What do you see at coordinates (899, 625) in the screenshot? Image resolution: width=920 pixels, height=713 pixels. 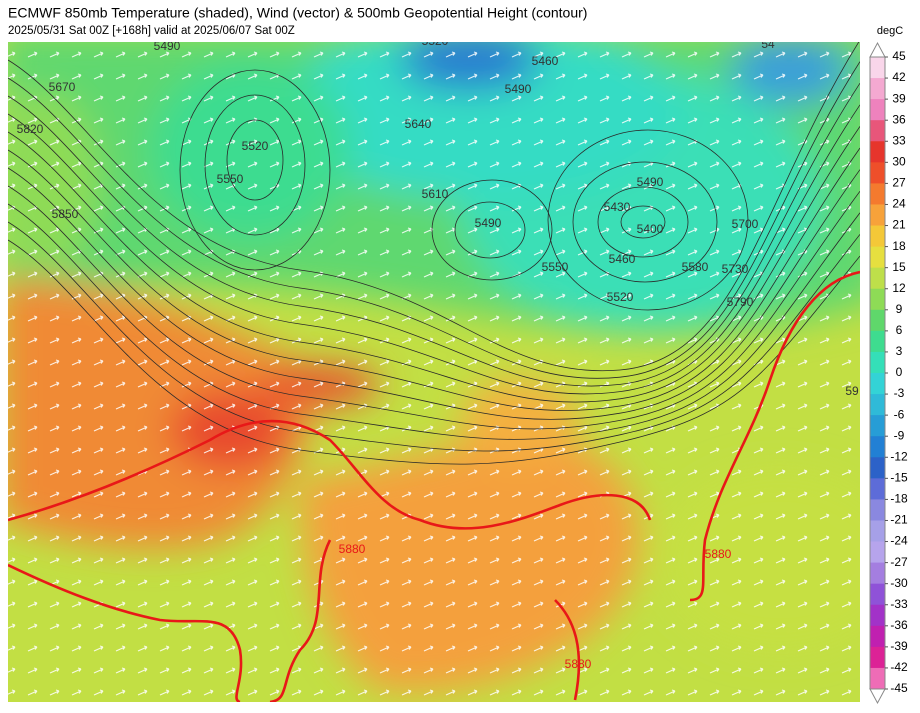 I see `colorbar-tick-label: -36` at bounding box center [899, 625].